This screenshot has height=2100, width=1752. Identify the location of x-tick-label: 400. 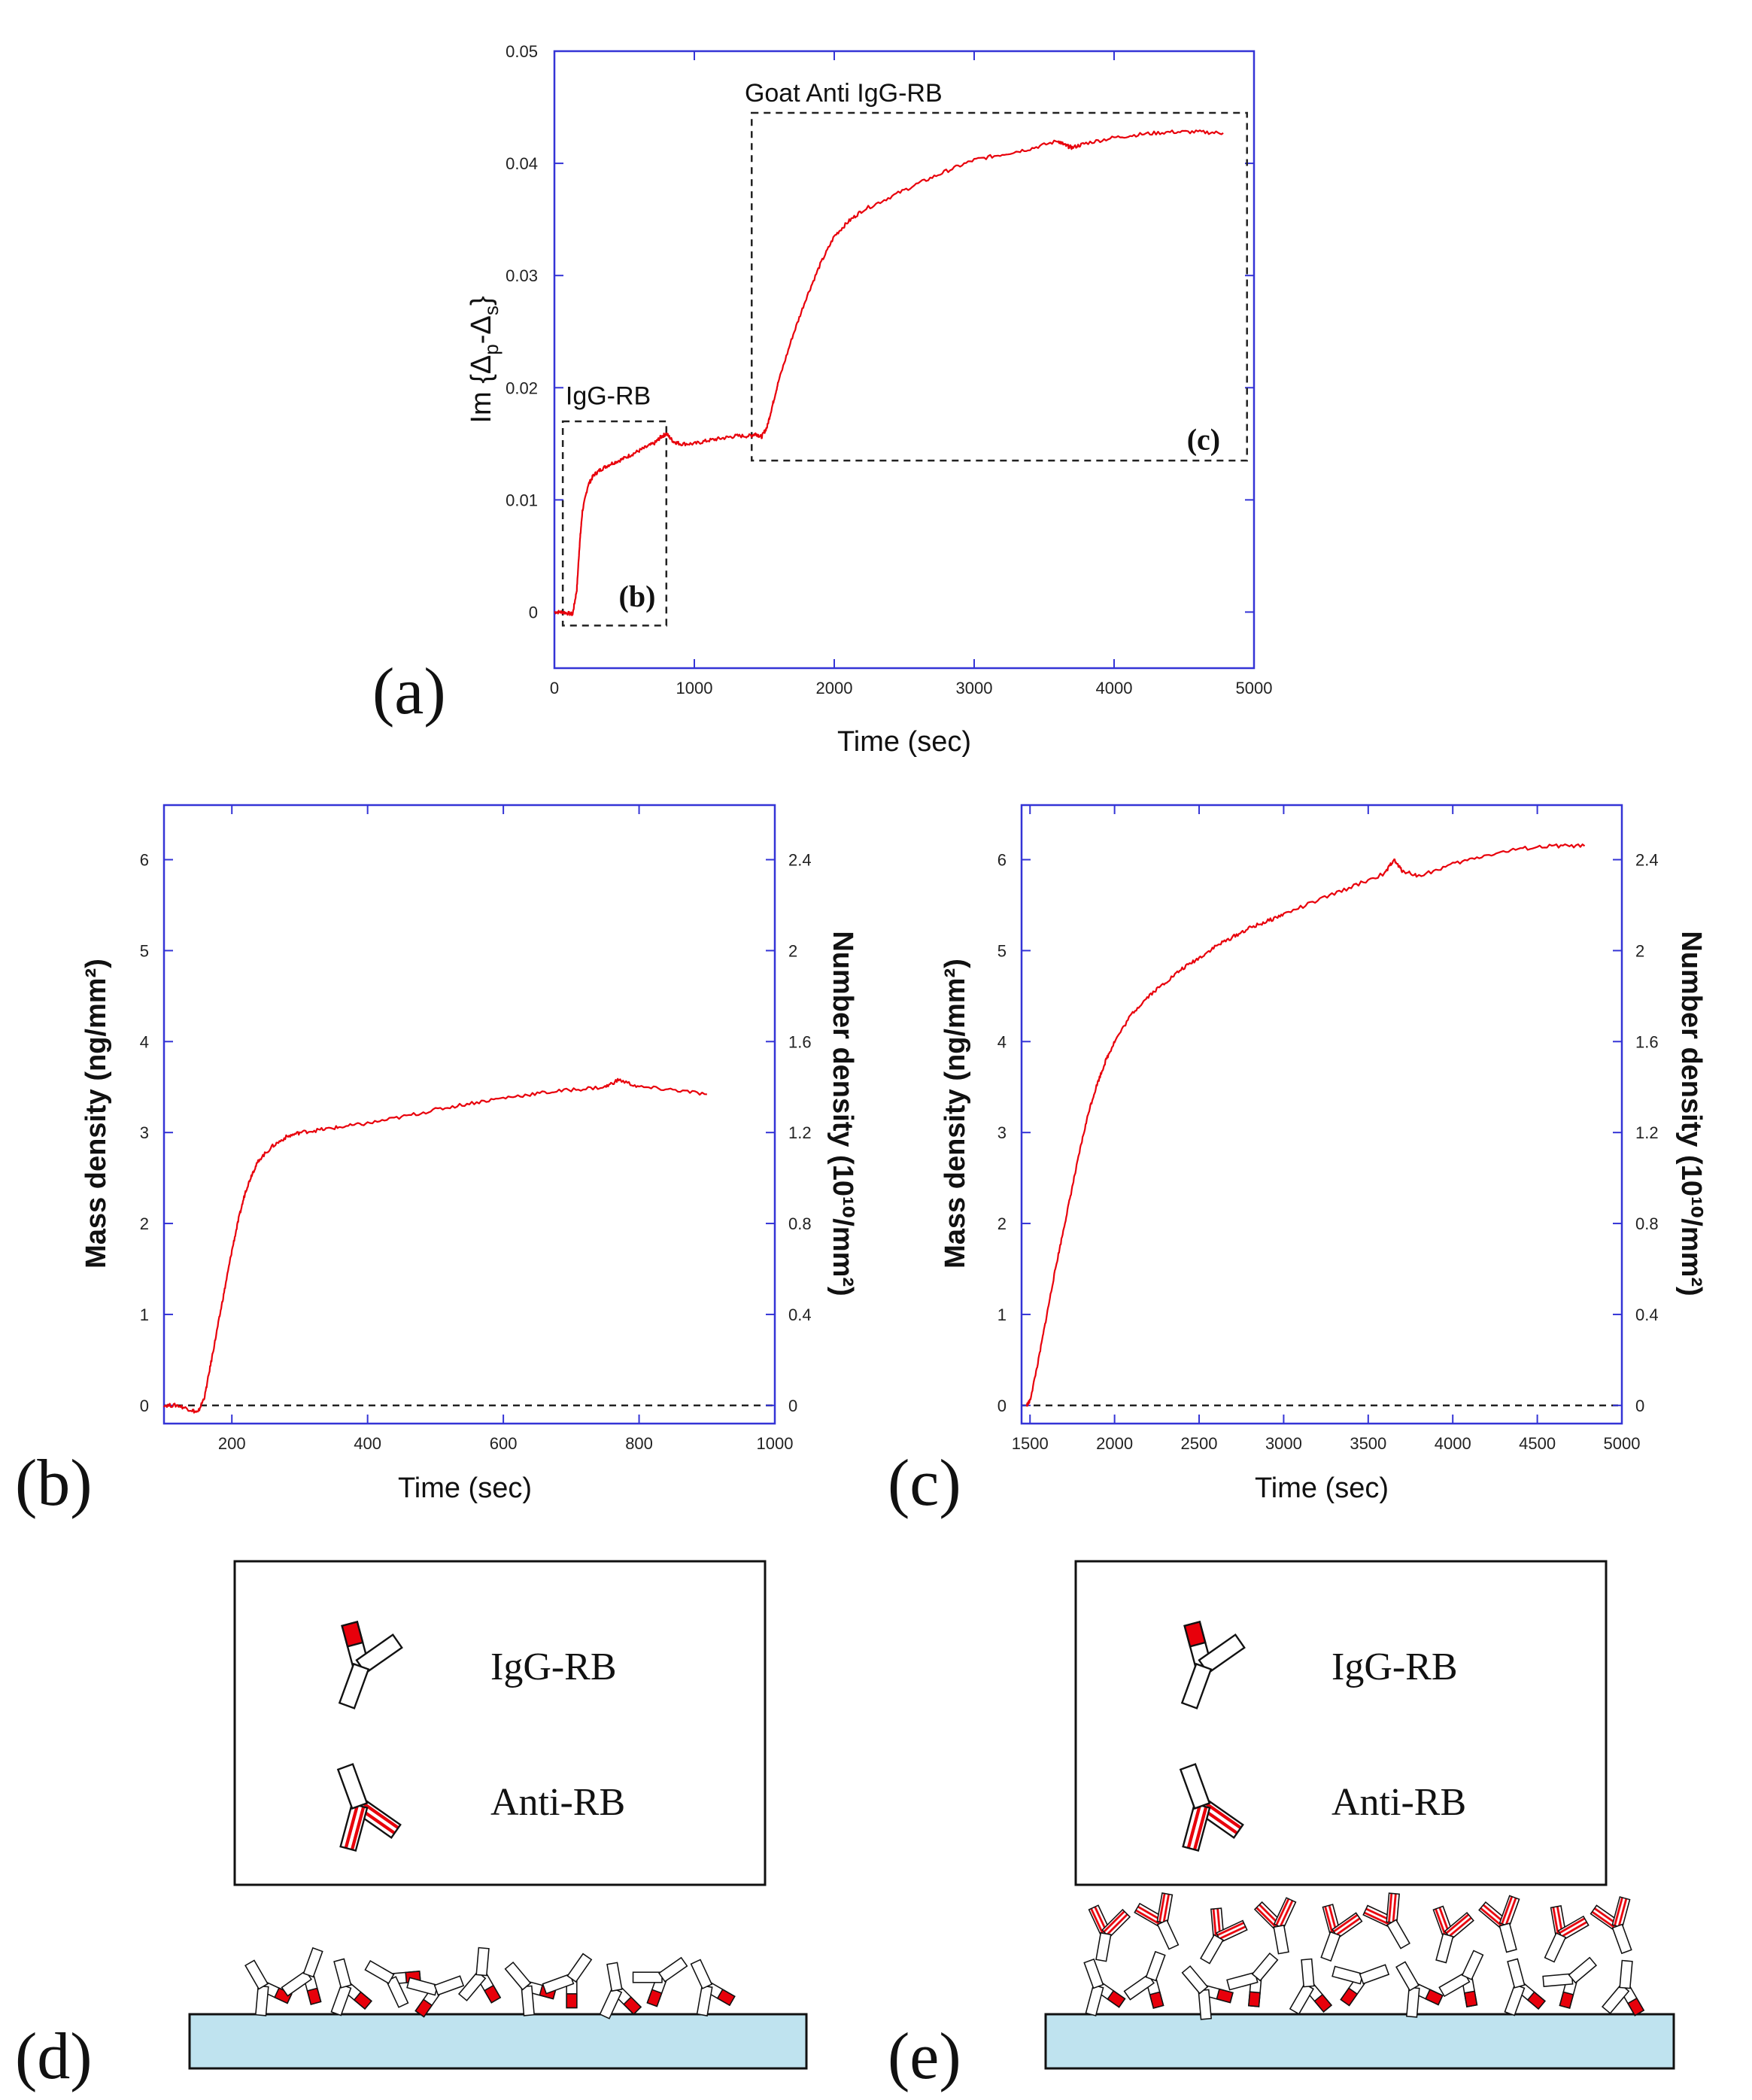
(367, 1443).